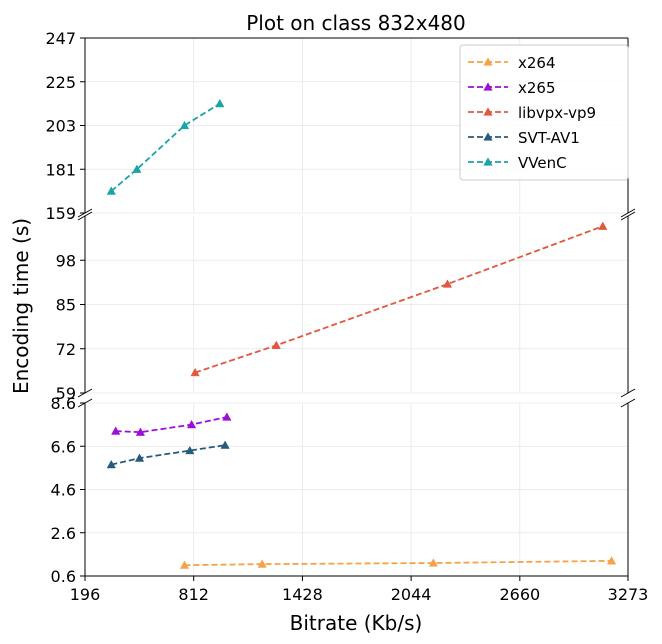 This screenshot has width=662, height=644. I want to click on y-tick-label: 8.6, so click(63, 403).